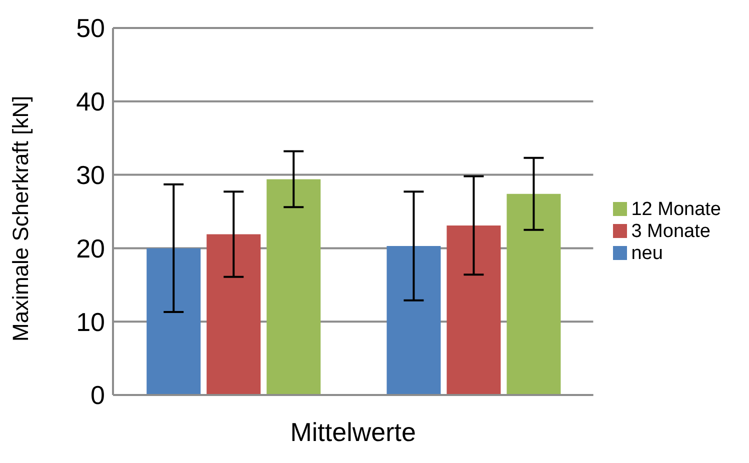  What do you see at coordinates (90, 28) in the screenshot?
I see `y-tick-label: 50` at bounding box center [90, 28].